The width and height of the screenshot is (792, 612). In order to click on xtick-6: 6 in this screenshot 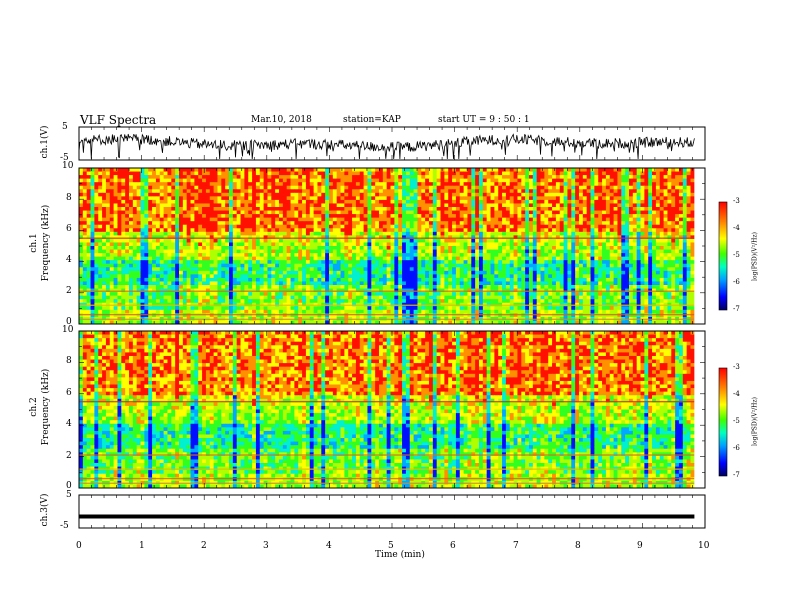, I will do `click(453, 546)`.